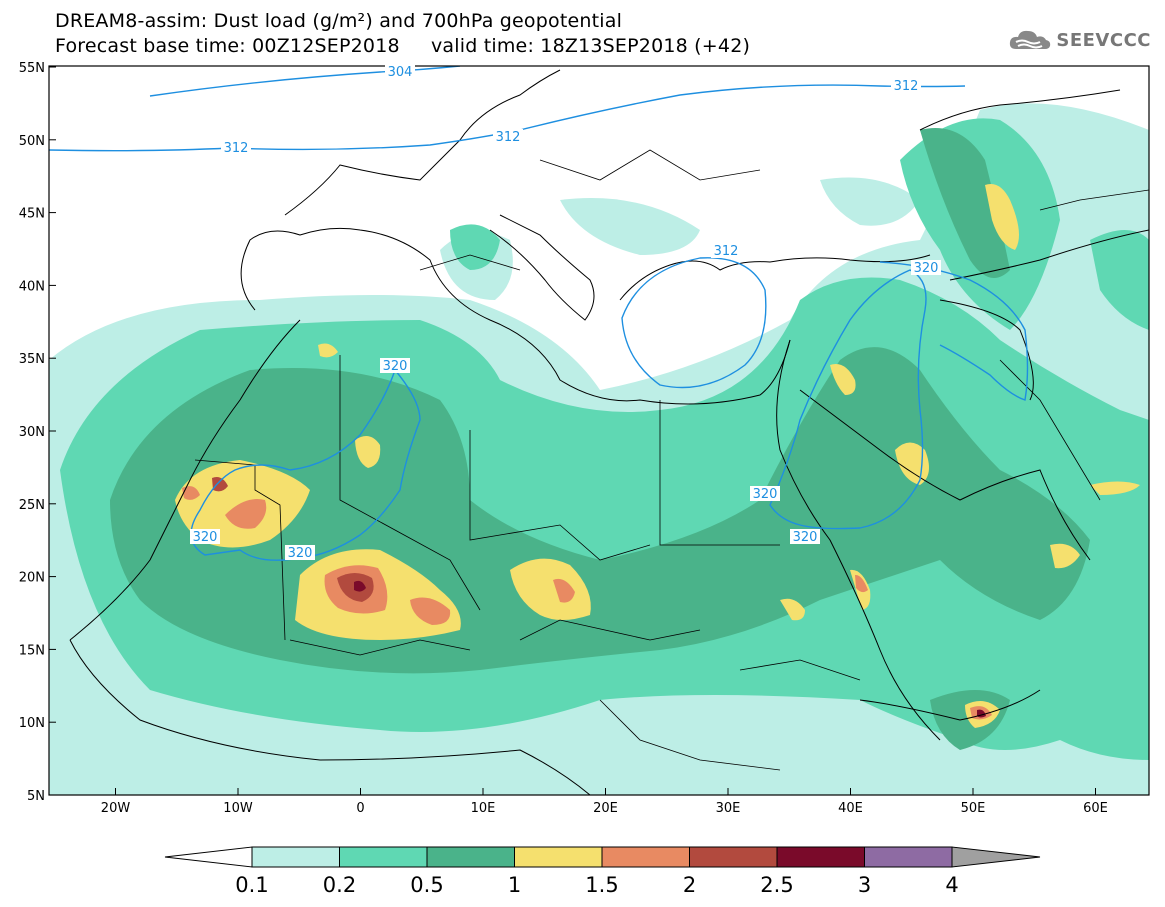 This screenshot has width=1165, height=907. What do you see at coordinates (32, 214) in the screenshot?
I see `lat-tick-label: 45N` at bounding box center [32, 214].